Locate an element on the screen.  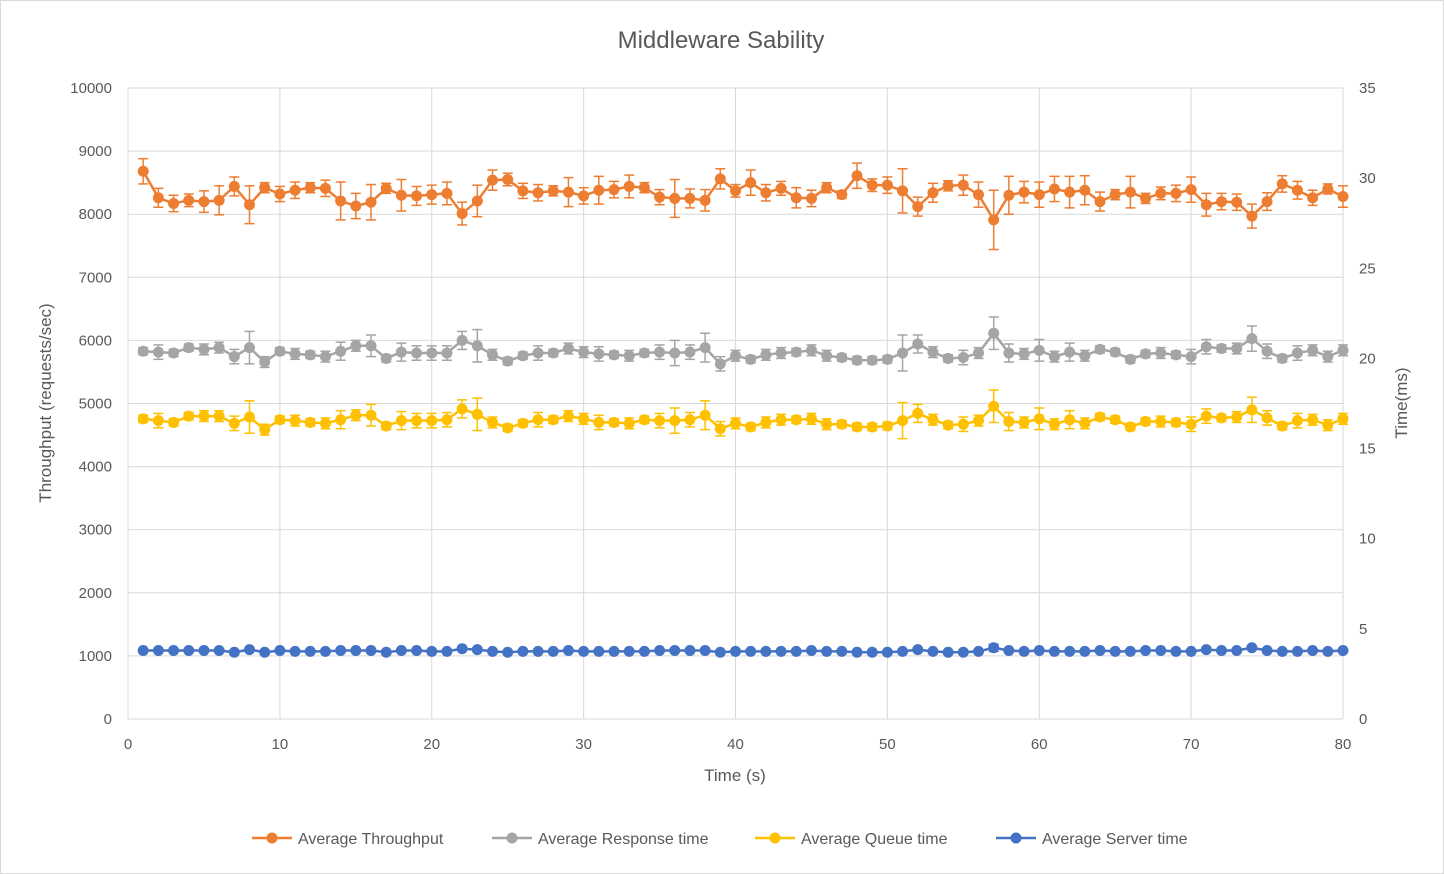
legend-label: Average Server time is located at coordinates (1115, 839).